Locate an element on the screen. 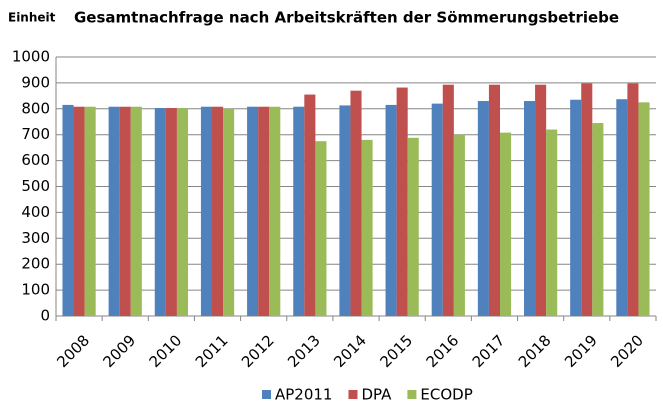  y-tick-label: 100 is located at coordinates (35, 290).